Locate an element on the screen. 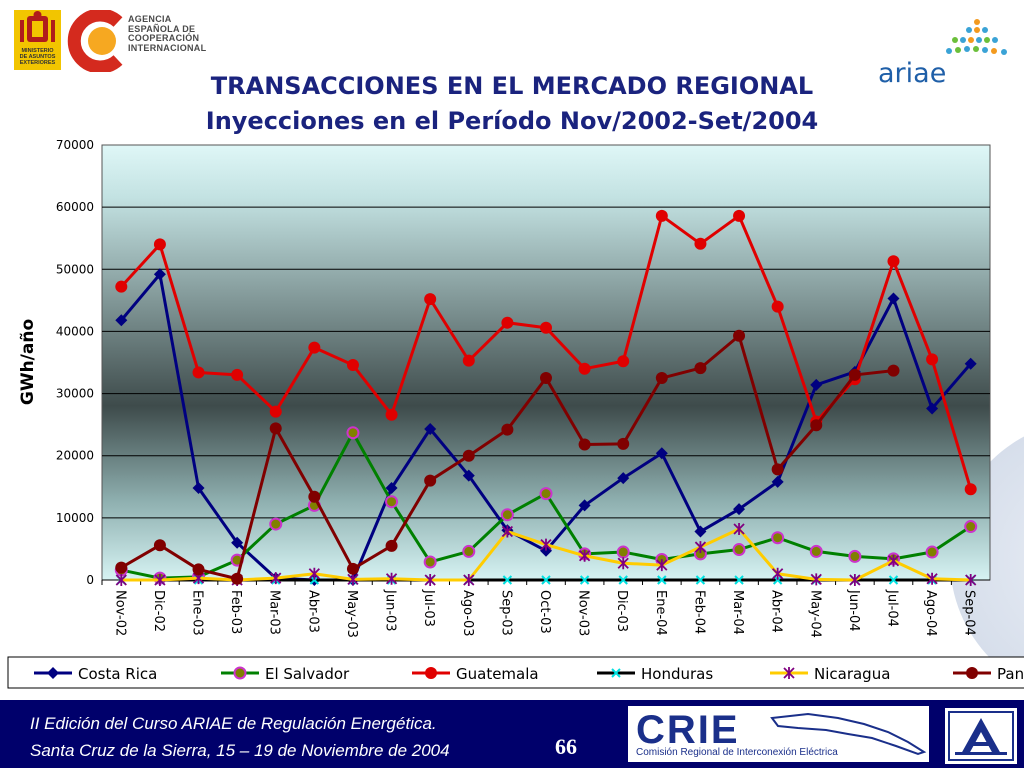 This screenshot has width=1024, height=768. legend-item: Nicaragua is located at coordinates (830, 674).